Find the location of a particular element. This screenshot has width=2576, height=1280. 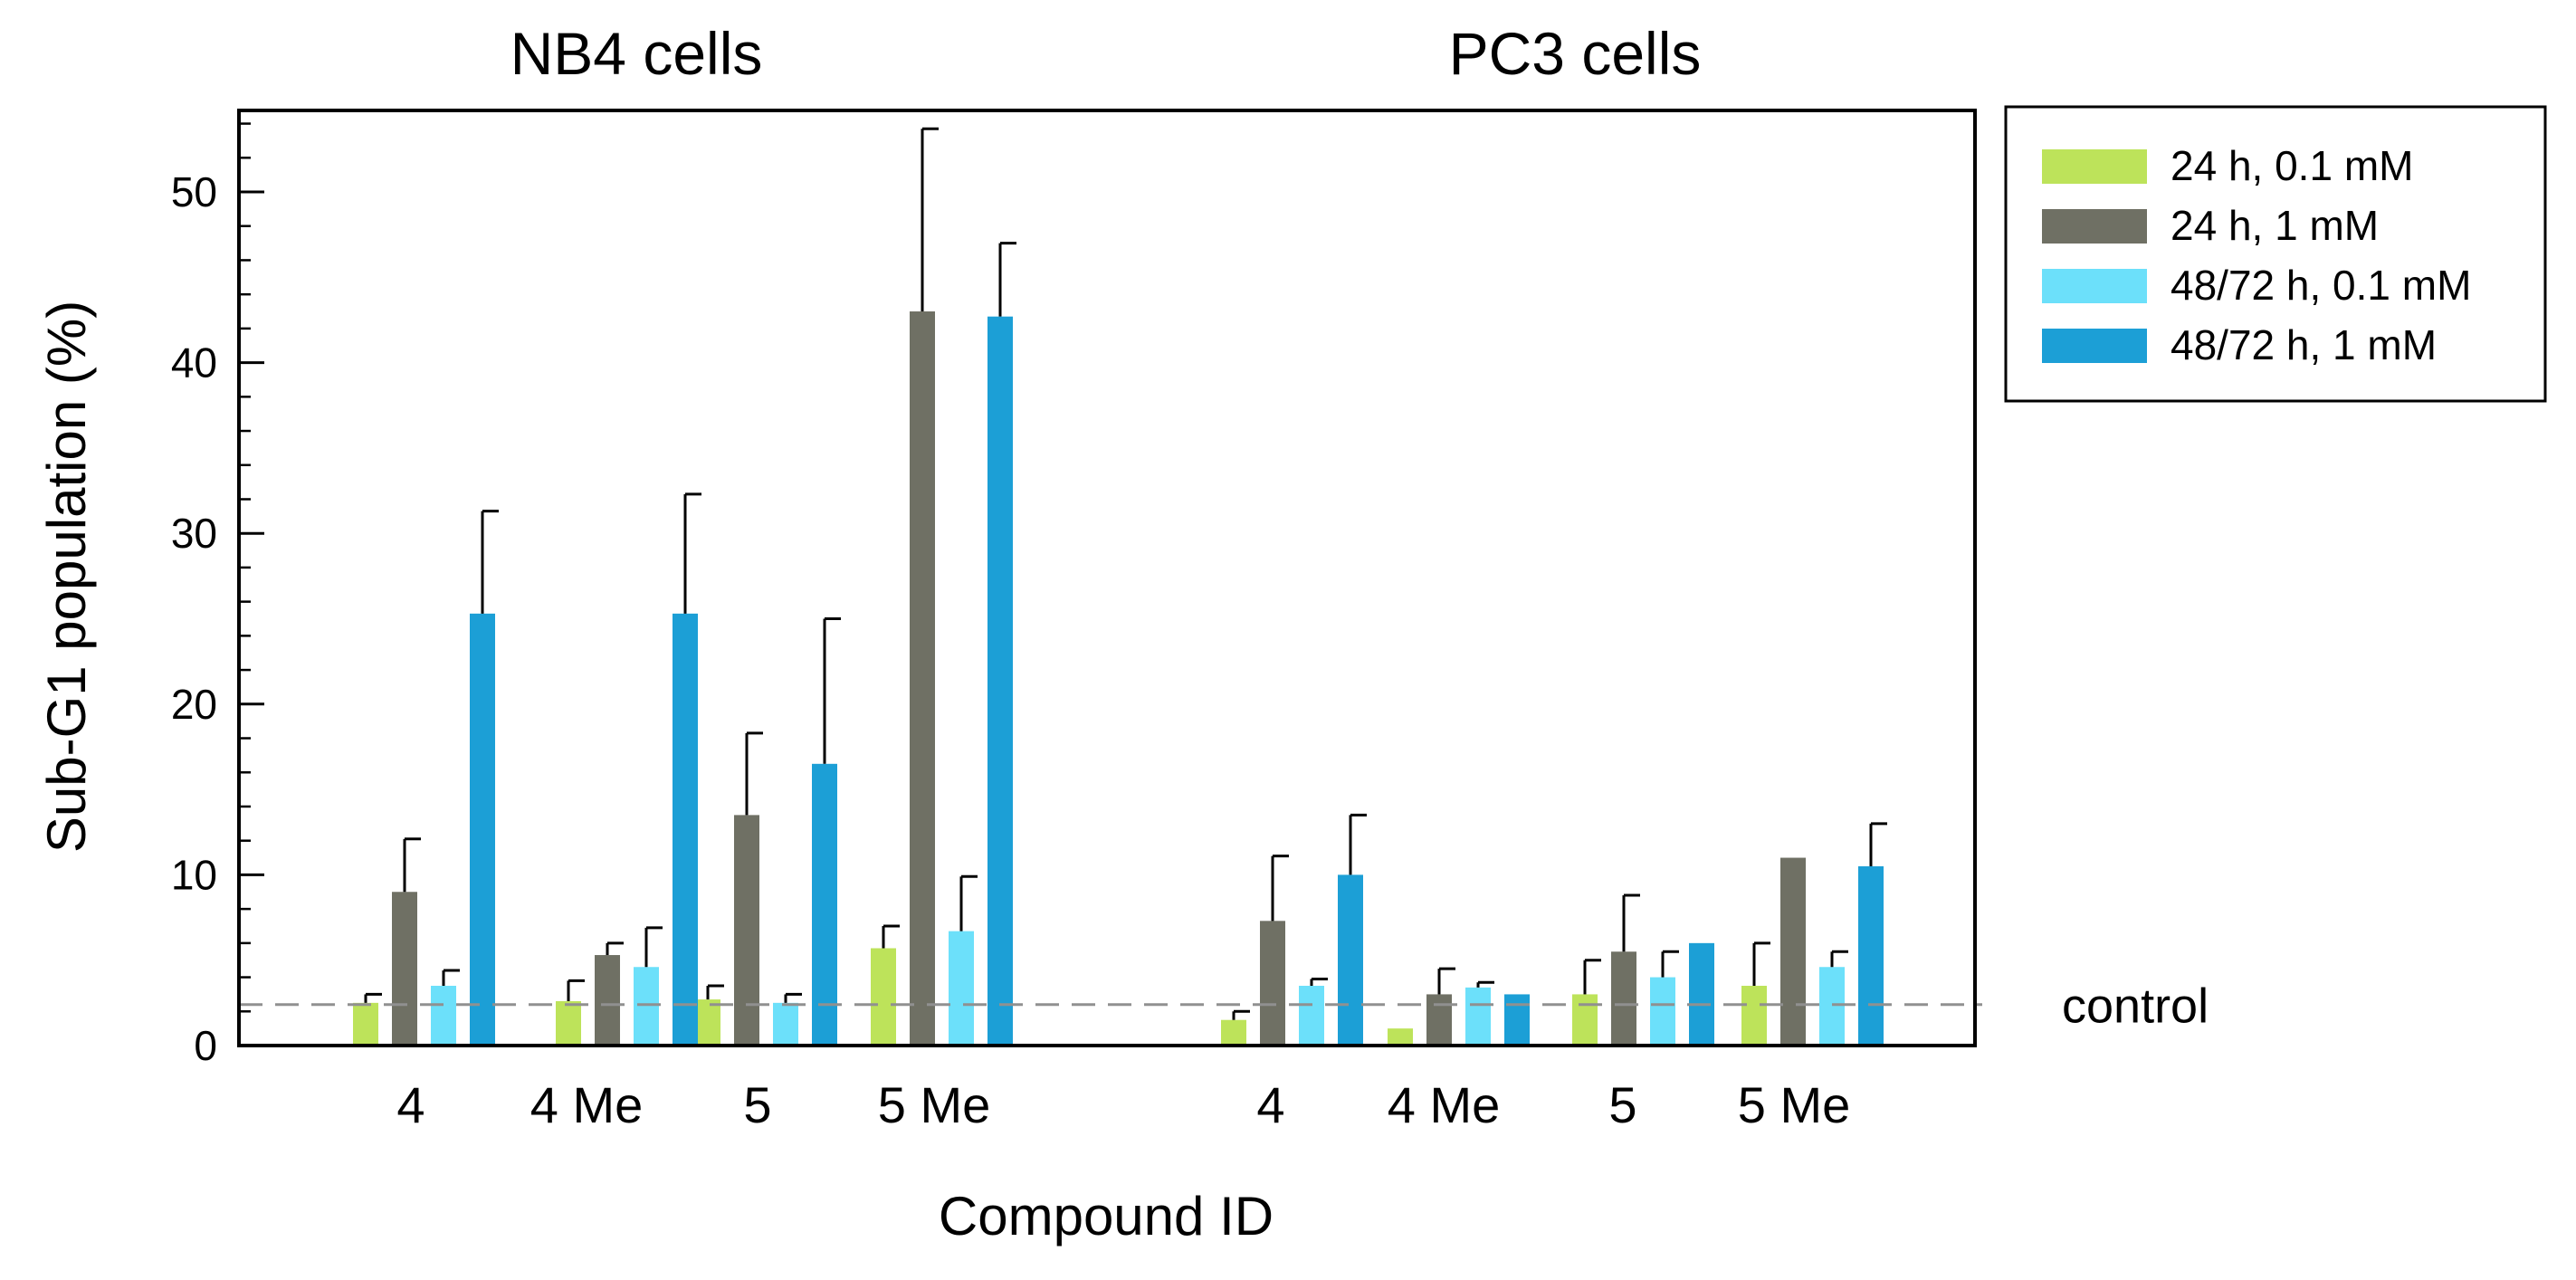

y-tick-label: 30 is located at coordinates (194, 533).